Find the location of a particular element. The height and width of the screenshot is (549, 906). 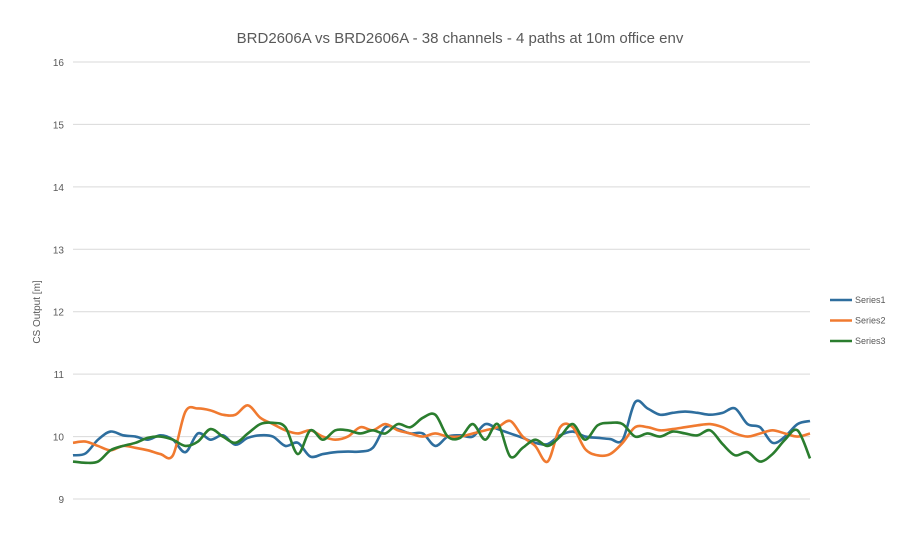

series-line-series2 is located at coordinates (441, 434).